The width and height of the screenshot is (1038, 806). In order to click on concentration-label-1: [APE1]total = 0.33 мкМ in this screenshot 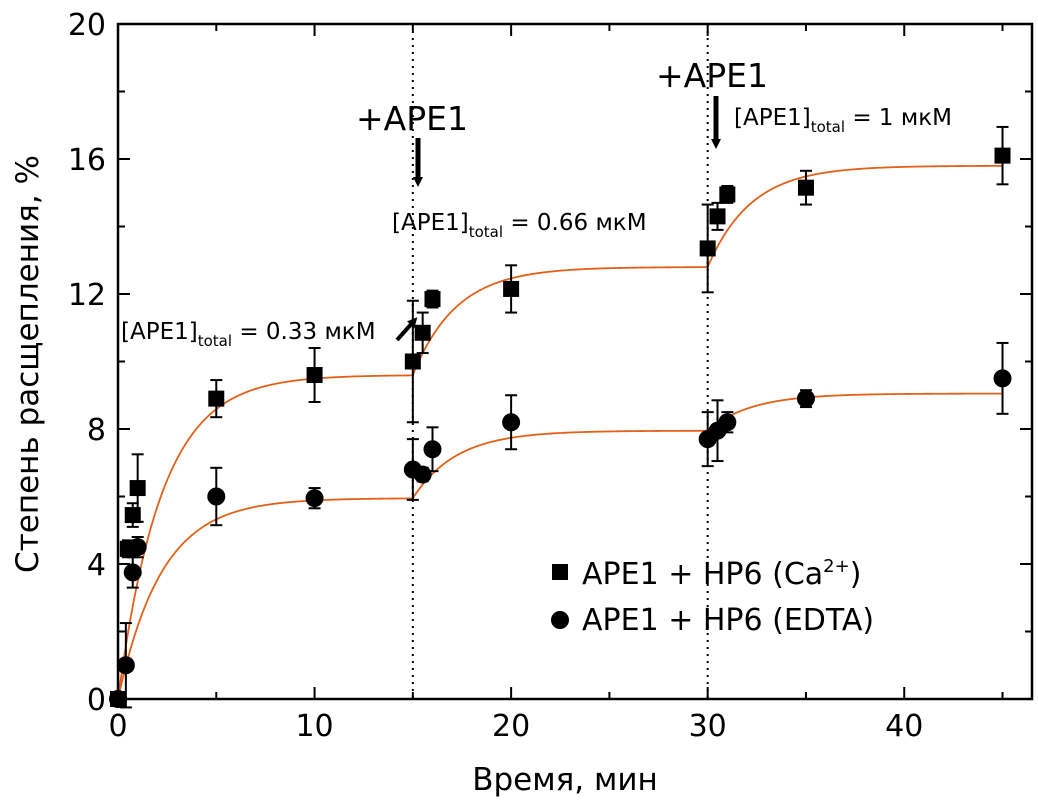, I will do `click(248, 334)`.